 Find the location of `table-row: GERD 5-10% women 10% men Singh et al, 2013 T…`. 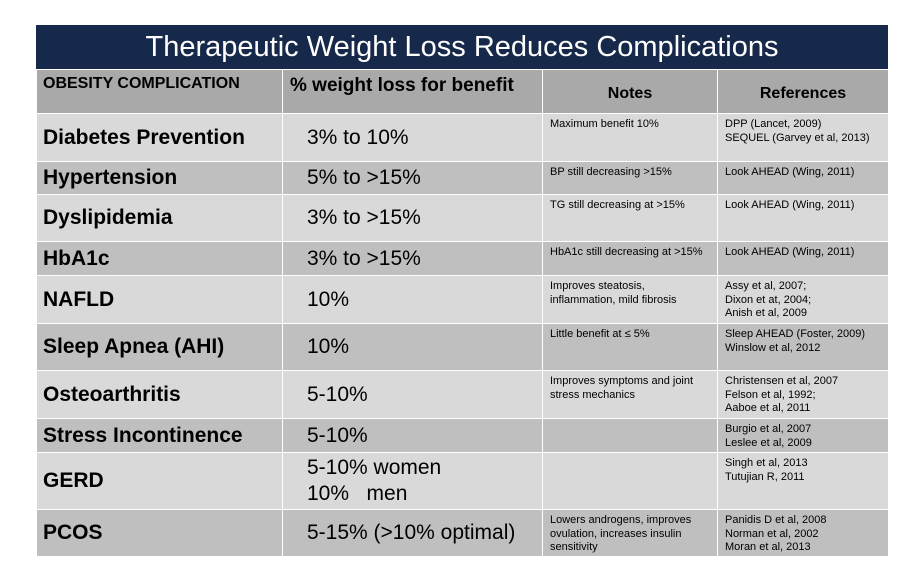

table-row: GERD 5-10% women 10% men Singh et al, 2013 T… is located at coordinates (462, 481).